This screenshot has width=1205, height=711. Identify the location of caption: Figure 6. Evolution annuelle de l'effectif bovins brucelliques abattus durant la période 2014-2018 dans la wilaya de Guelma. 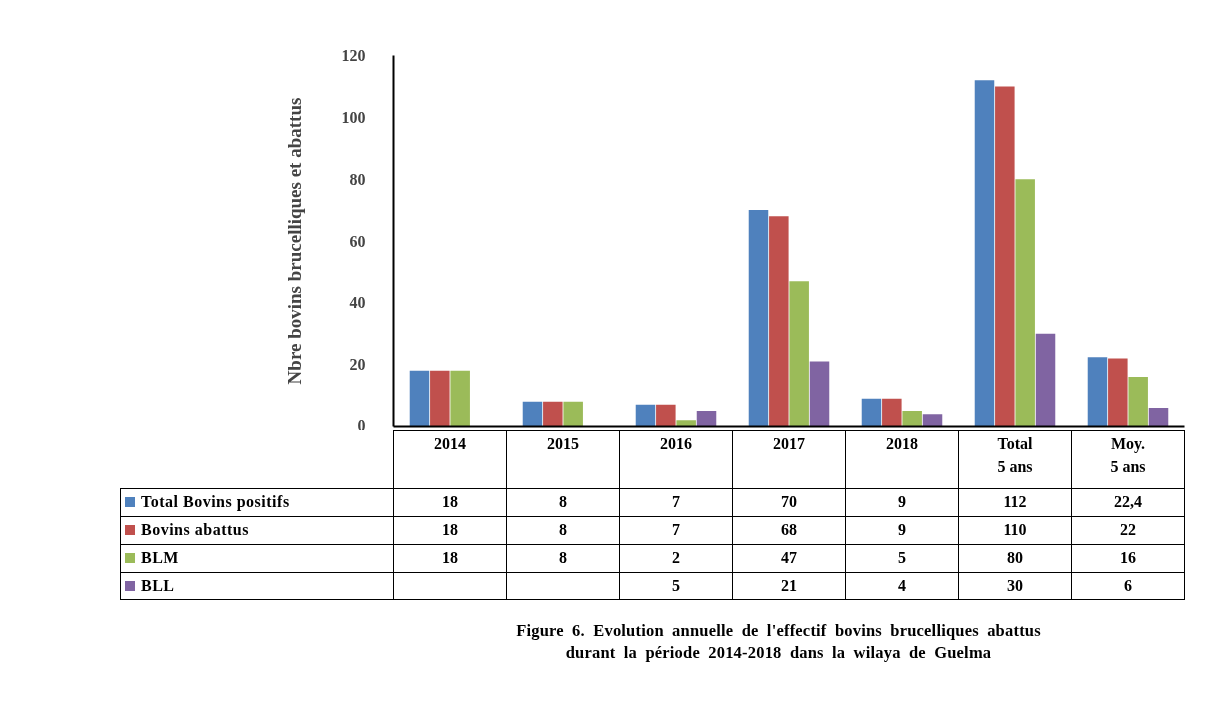
(778, 641).